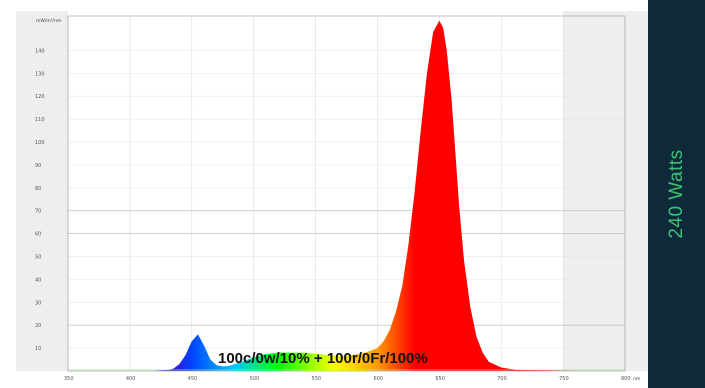 The width and height of the screenshot is (705, 388). Describe the element at coordinates (605, 191) in the screenshot. I see `right-shaded-region` at that location.